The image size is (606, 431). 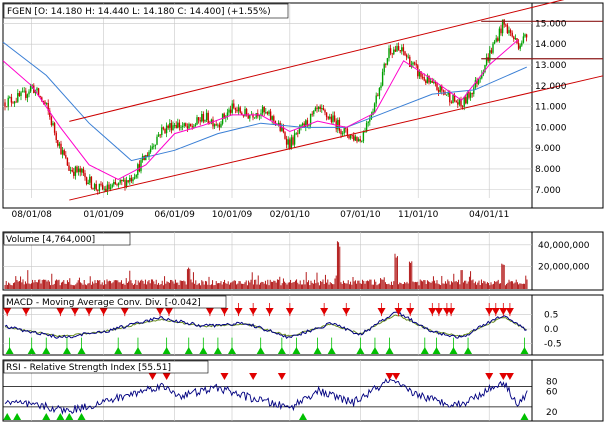 What do you see at coordinates (115, 302) in the screenshot?
I see `macd-title-box` at bounding box center [115, 302].